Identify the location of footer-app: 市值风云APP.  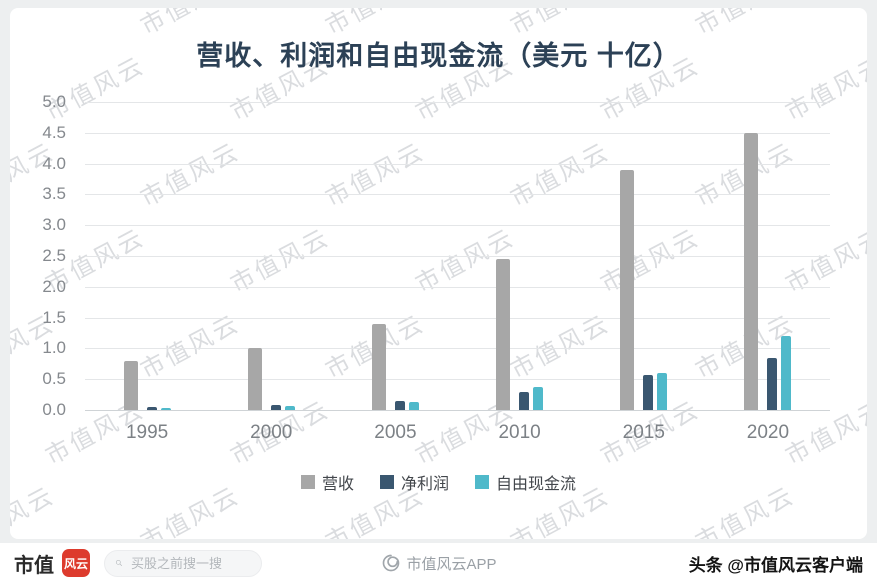
(438, 563).